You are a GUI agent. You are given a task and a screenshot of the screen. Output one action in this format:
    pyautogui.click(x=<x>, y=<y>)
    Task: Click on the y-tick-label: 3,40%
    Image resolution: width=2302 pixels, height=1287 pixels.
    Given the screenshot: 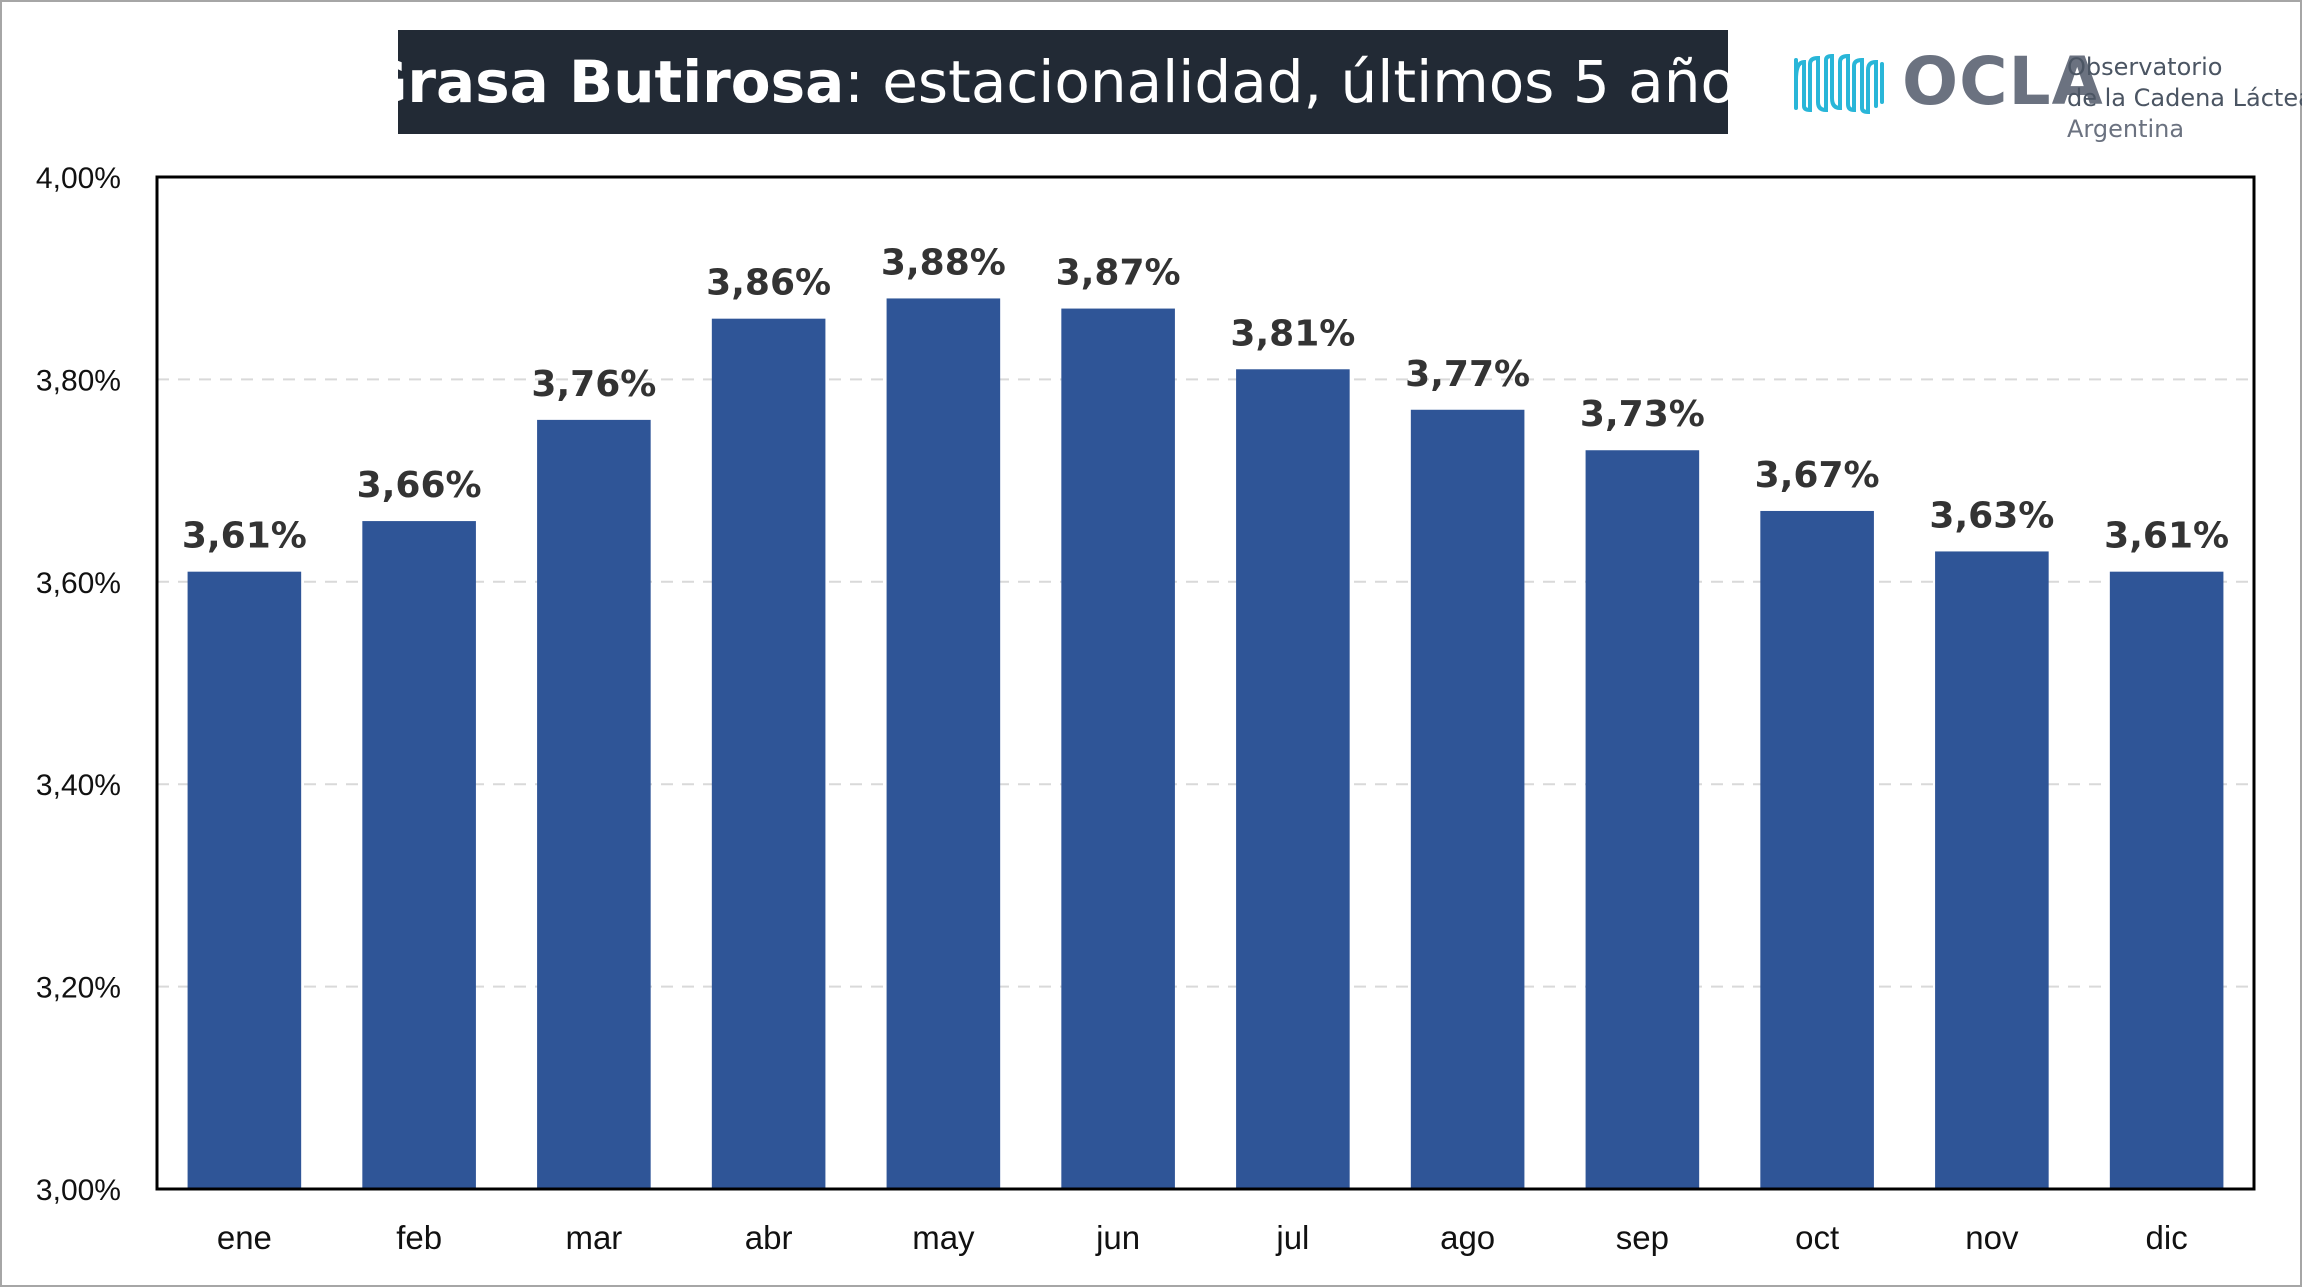 What is the action you would take?
    pyautogui.click(x=78, y=785)
    